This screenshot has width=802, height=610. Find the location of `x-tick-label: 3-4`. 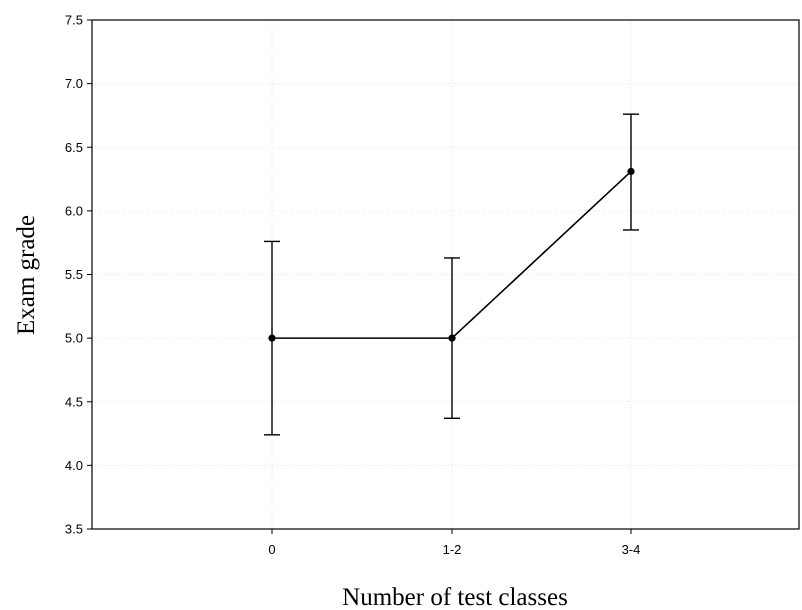

x-tick-label: 3-4 is located at coordinates (631, 549).